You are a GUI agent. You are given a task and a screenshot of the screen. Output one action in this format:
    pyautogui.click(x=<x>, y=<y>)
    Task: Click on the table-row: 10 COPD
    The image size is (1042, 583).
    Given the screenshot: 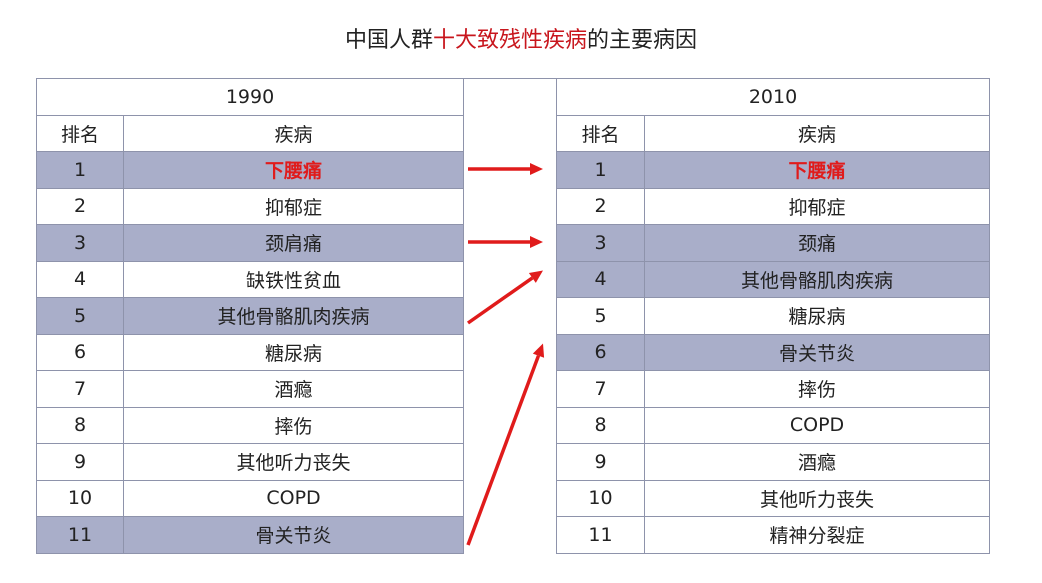 What is the action you would take?
    pyautogui.click(x=250, y=498)
    